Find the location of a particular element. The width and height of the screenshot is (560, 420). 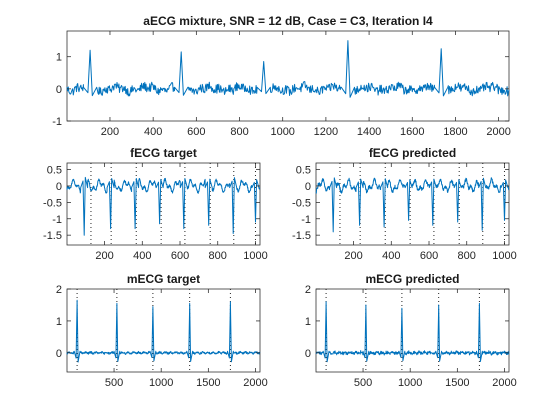

mecg-predicted-series is located at coordinates (412, 332).